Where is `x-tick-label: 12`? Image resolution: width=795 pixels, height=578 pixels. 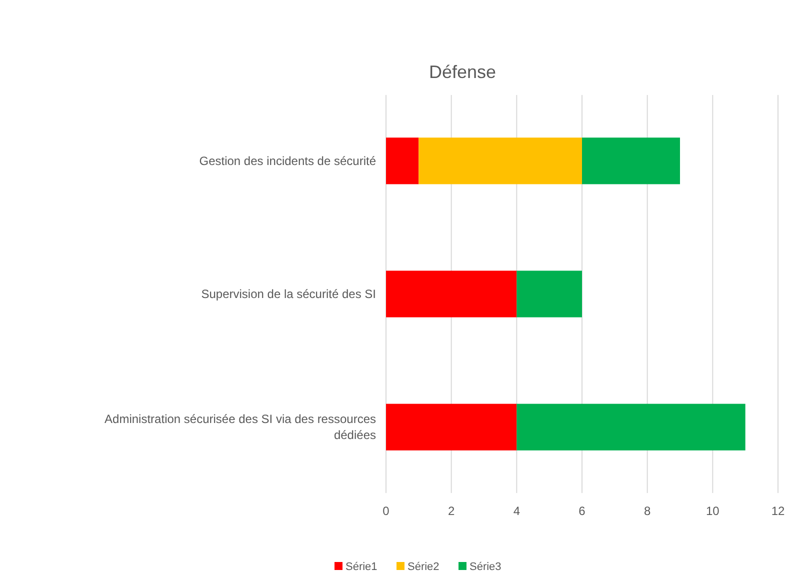 x-tick-label: 12 is located at coordinates (778, 511).